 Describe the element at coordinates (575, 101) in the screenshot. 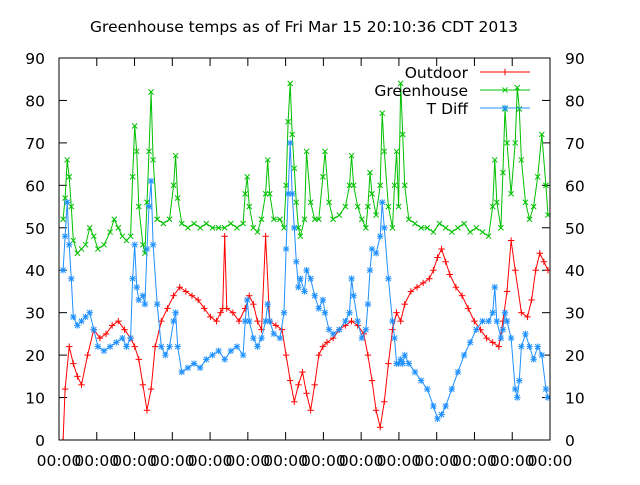

I see `y-tick-label-right-8: 80` at that location.